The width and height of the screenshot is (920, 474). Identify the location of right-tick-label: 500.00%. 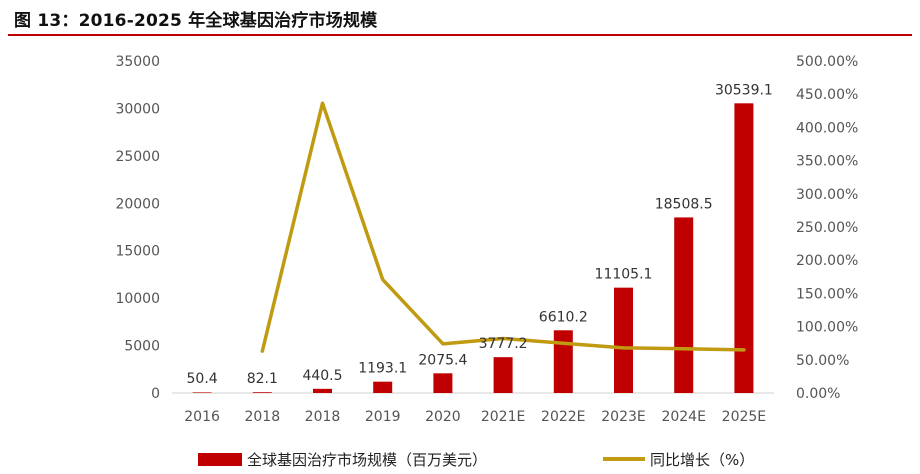
(827, 62).